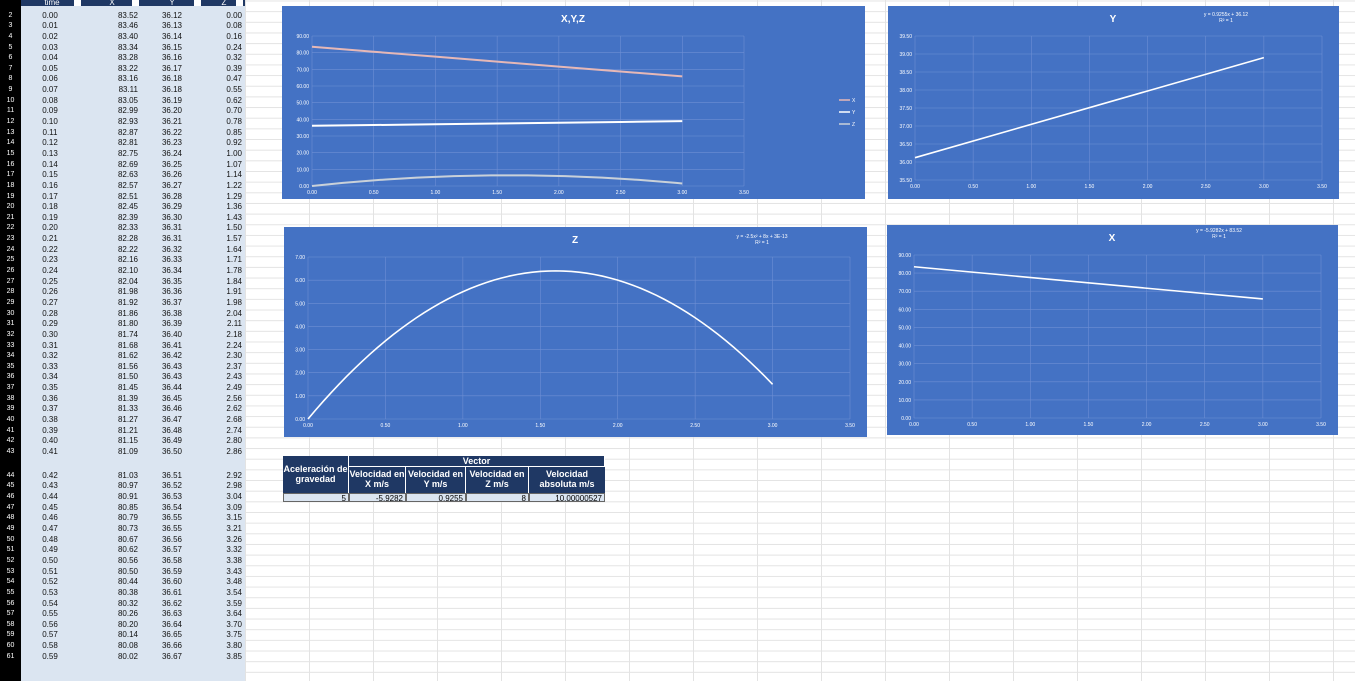  What do you see at coordinates (127, 345) in the screenshot?
I see `table-cell: 81.68` at bounding box center [127, 345].